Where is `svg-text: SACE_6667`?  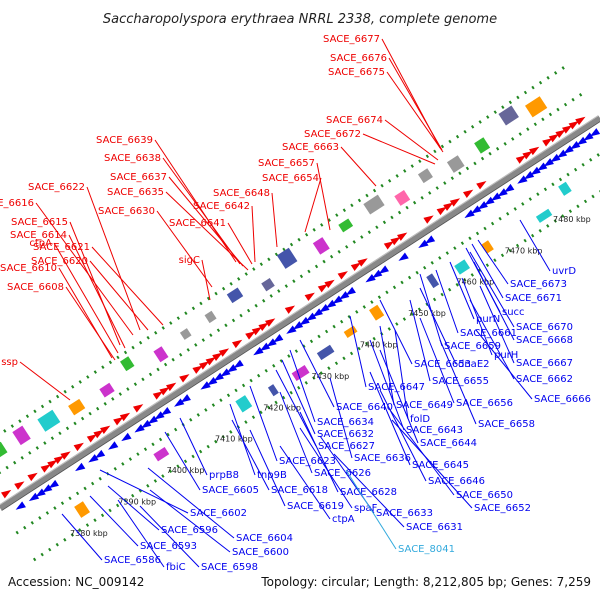
svg-text: SACE_6667 is located at coordinates (544, 363).